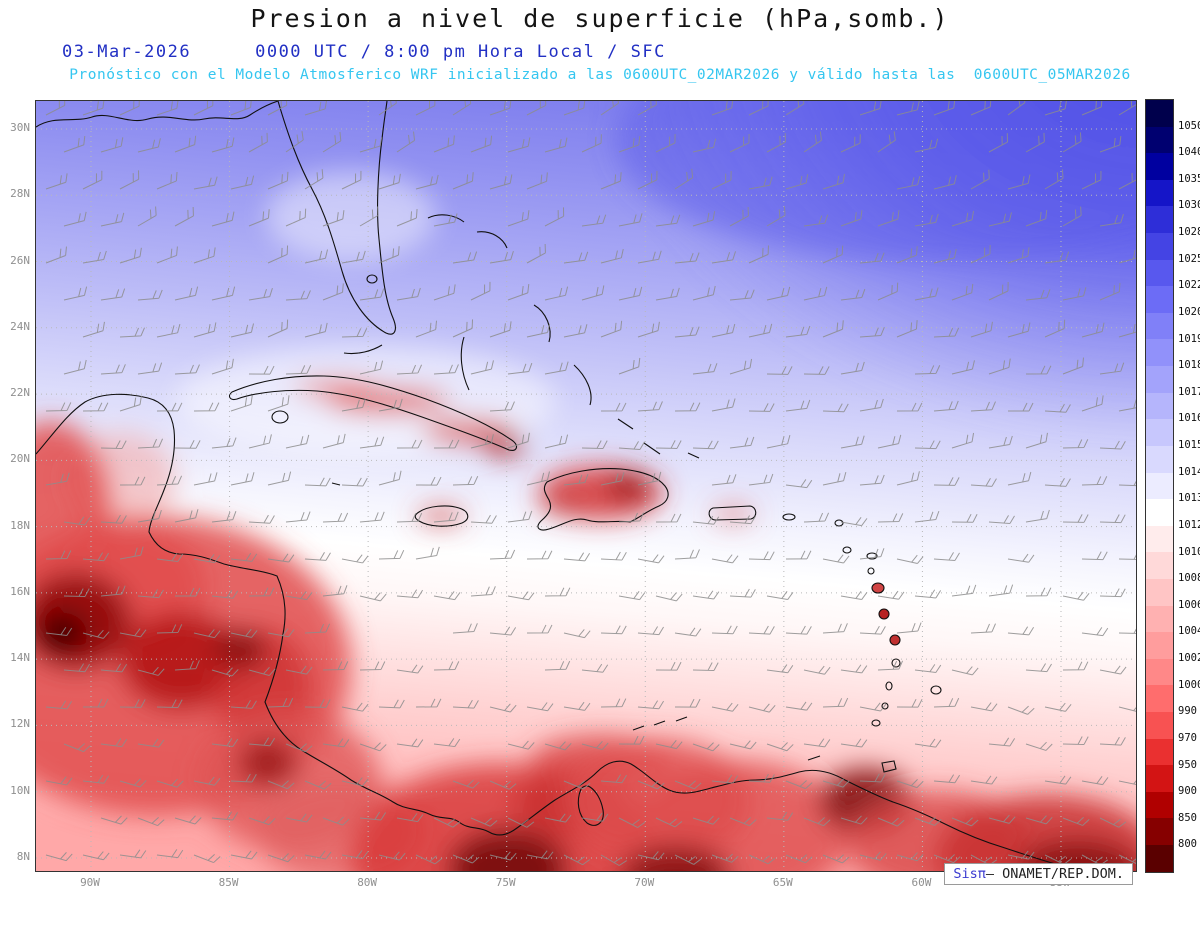  I want to click on hispaniola-coastline, so click(603, 499).